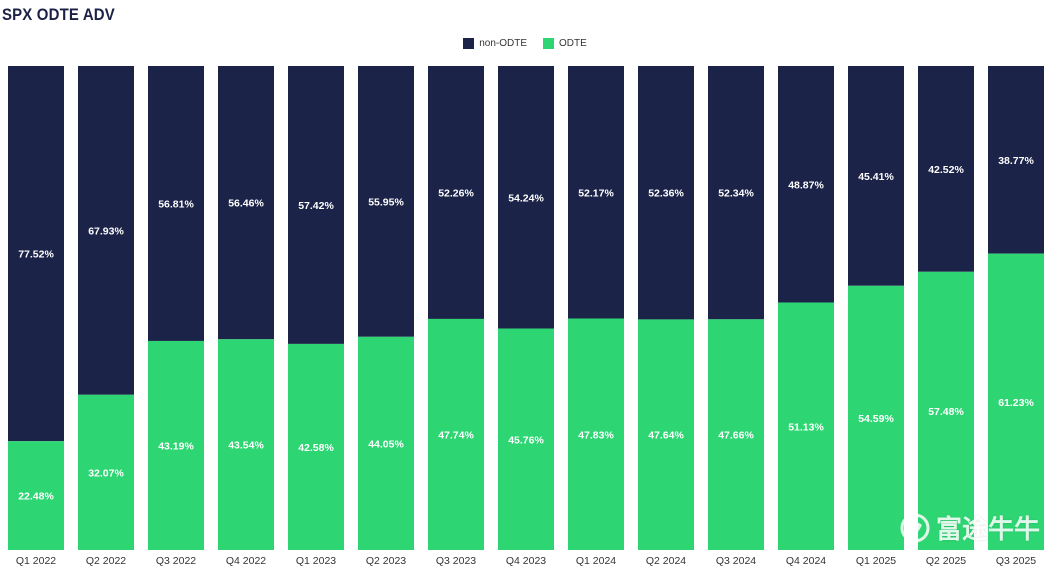 This screenshot has height=566, width=1050. What do you see at coordinates (946, 560) in the screenshot?
I see `x-tick-label: Q2 2025` at bounding box center [946, 560].